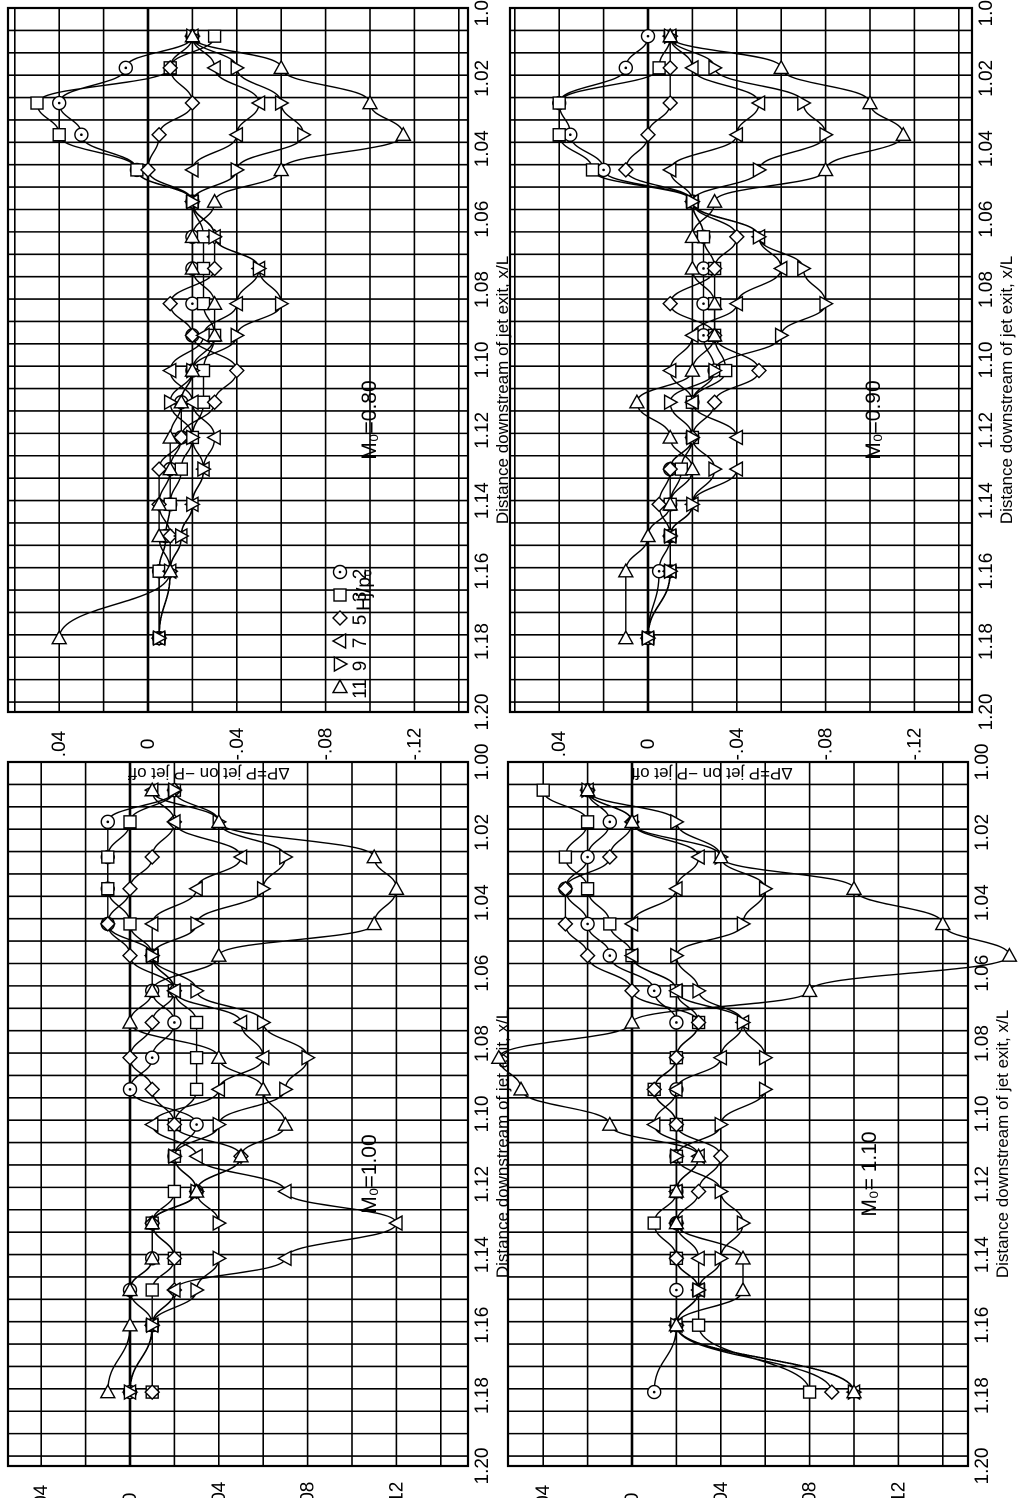 Image resolution: width=1036 pixels, height=1498 pixels. What do you see at coordinates (986, 360) in the screenshot?
I see `x-tick-label: 1.10` at bounding box center [986, 360].